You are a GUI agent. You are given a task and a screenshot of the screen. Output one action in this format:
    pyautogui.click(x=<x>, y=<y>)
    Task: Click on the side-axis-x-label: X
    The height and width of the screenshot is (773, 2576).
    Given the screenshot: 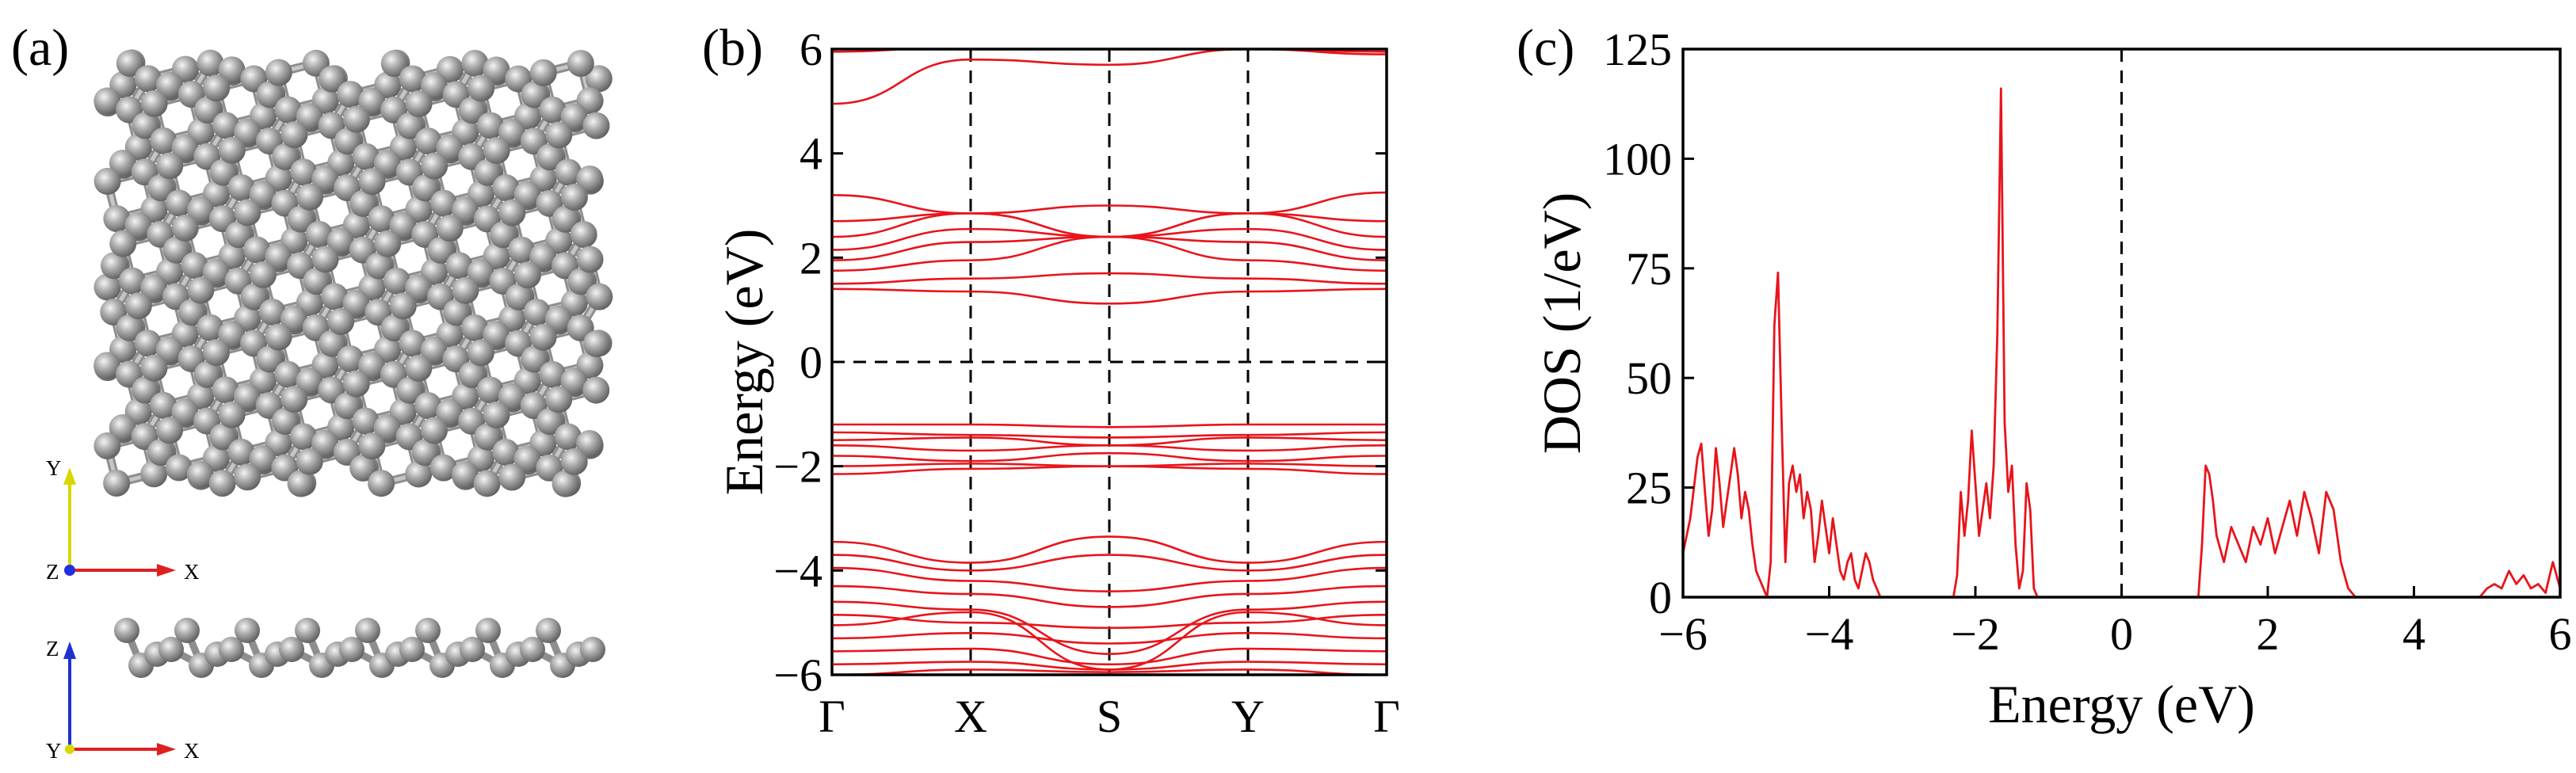 What is the action you would take?
    pyautogui.click(x=192, y=751)
    